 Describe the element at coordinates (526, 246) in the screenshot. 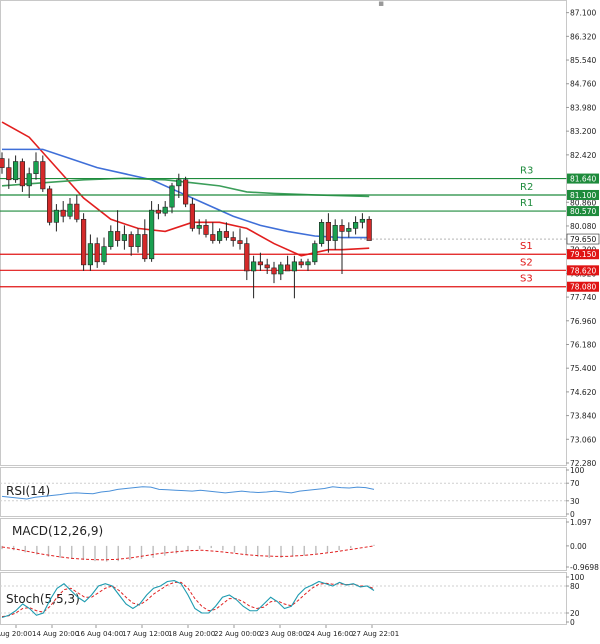

I see `level-label-s1: S1` at that location.